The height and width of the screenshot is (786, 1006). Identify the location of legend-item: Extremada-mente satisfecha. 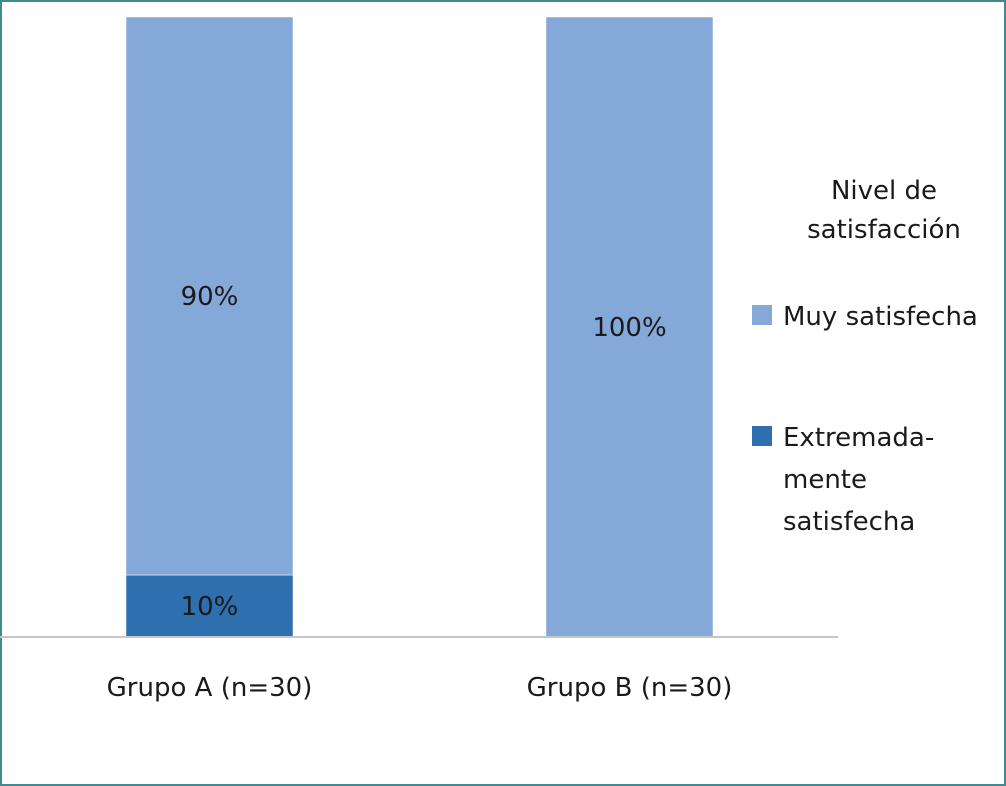
(843, 480).